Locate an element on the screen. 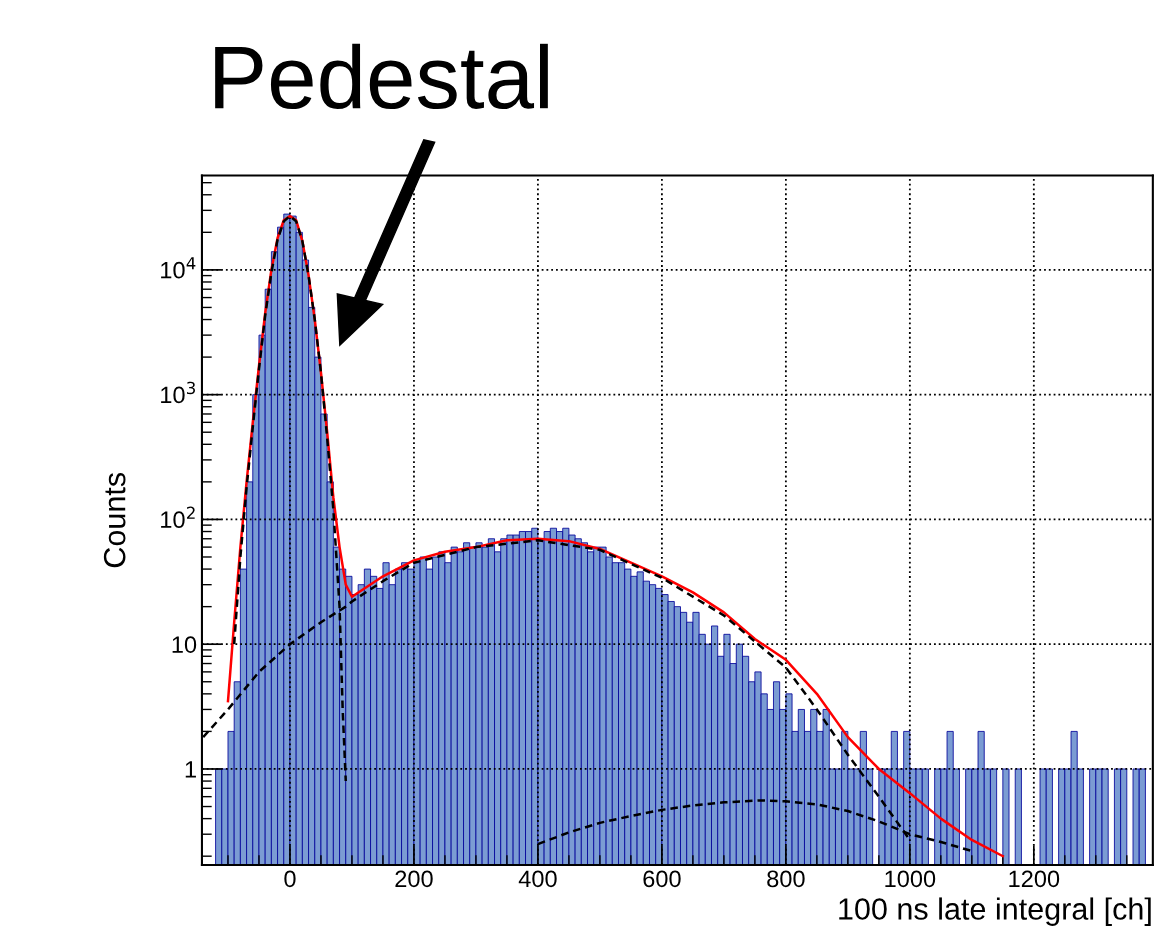 The height and width of the screenshot is (947, 1154). x-tick-label: 600 is located at coordinates (662, 879).